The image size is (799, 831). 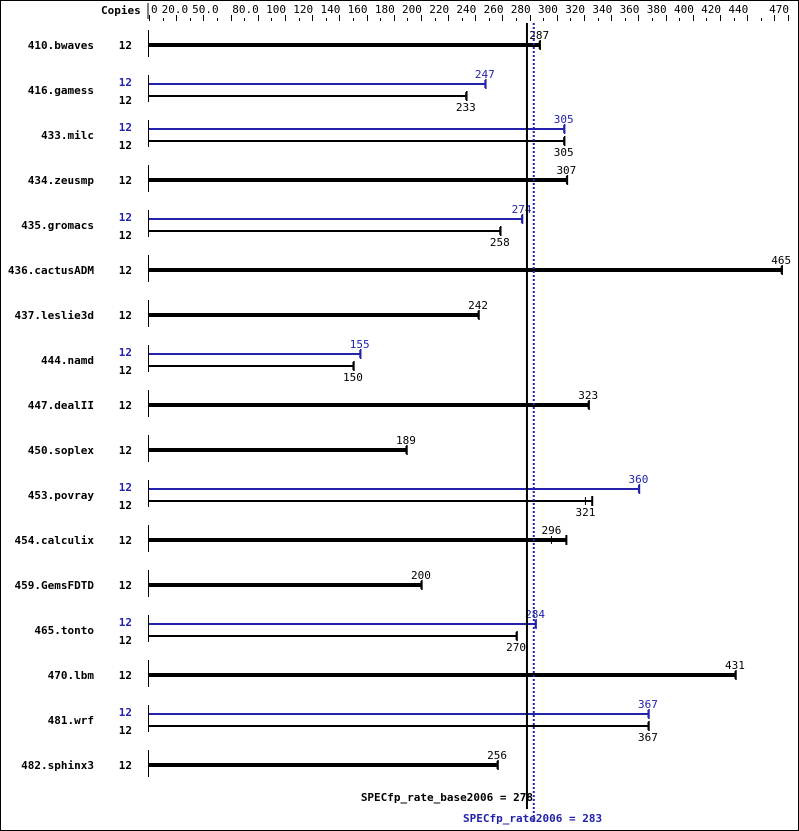 I want to click on benchmark-name: 465.tonto, so click(x=64, y=630).